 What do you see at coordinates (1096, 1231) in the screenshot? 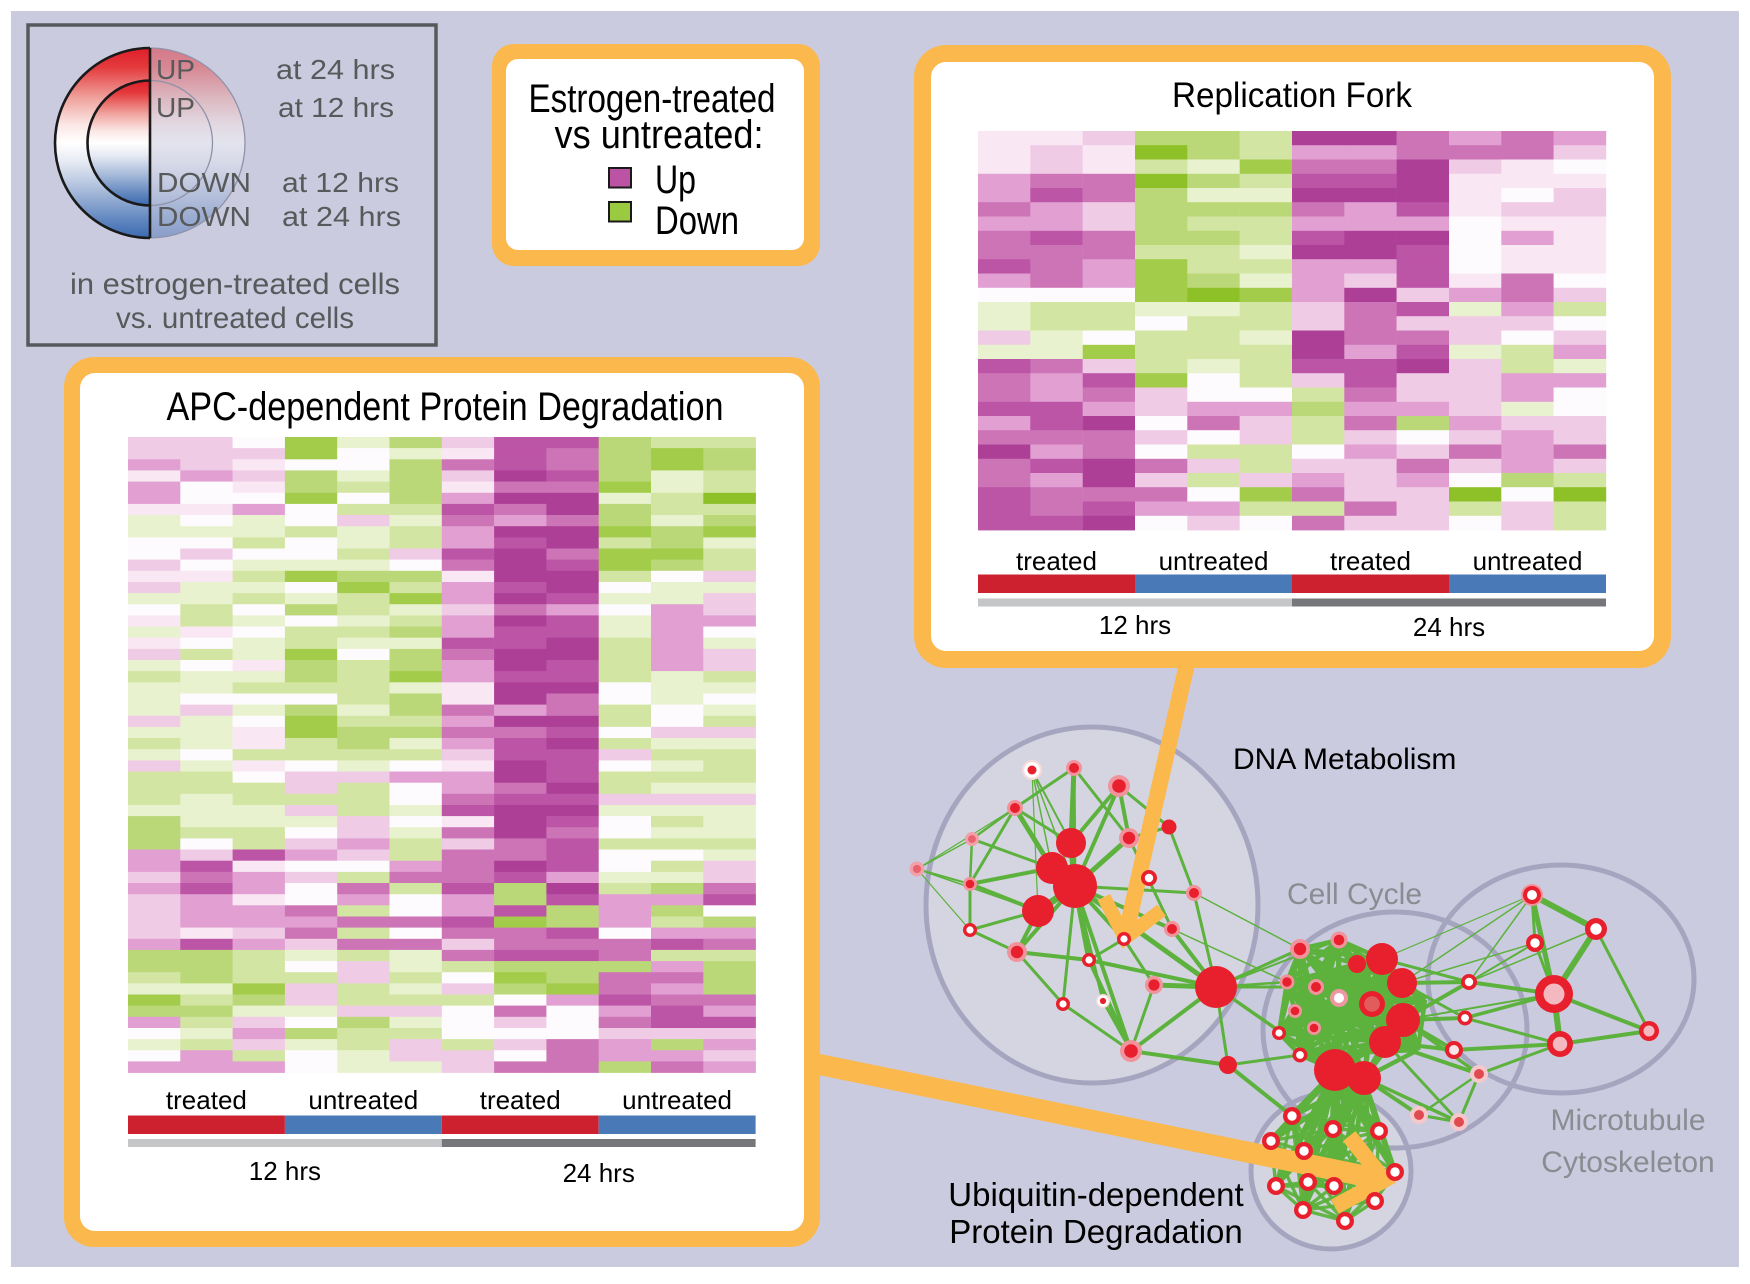
I see `svg-text: Protein Degradation` at bounding box center [1096, 1231].